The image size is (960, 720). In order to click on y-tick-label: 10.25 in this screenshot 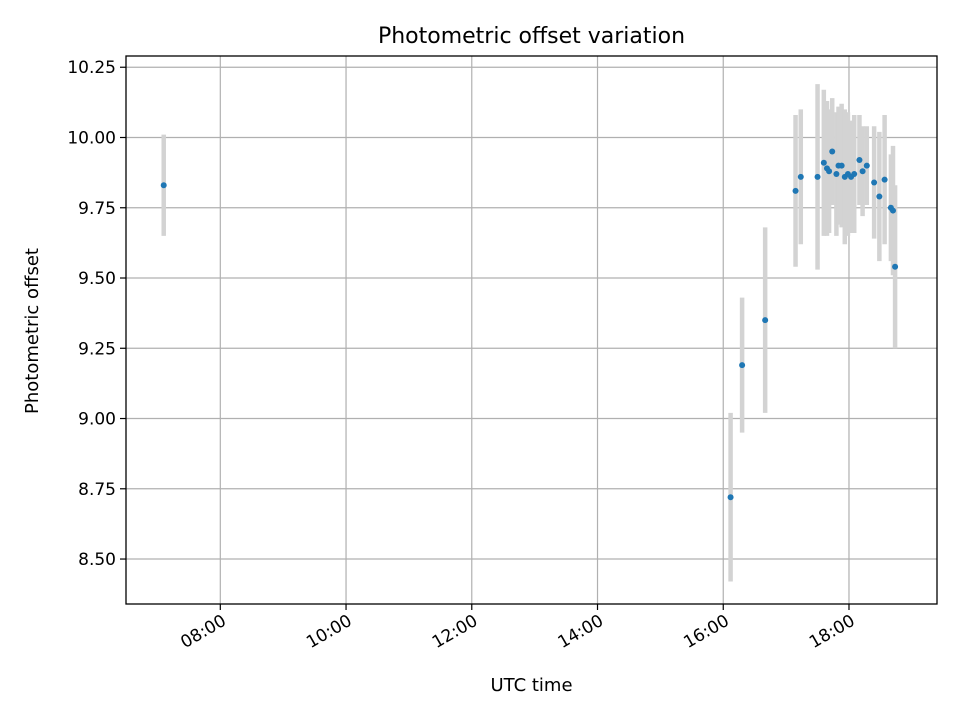, I will do `click(91, 68)`.